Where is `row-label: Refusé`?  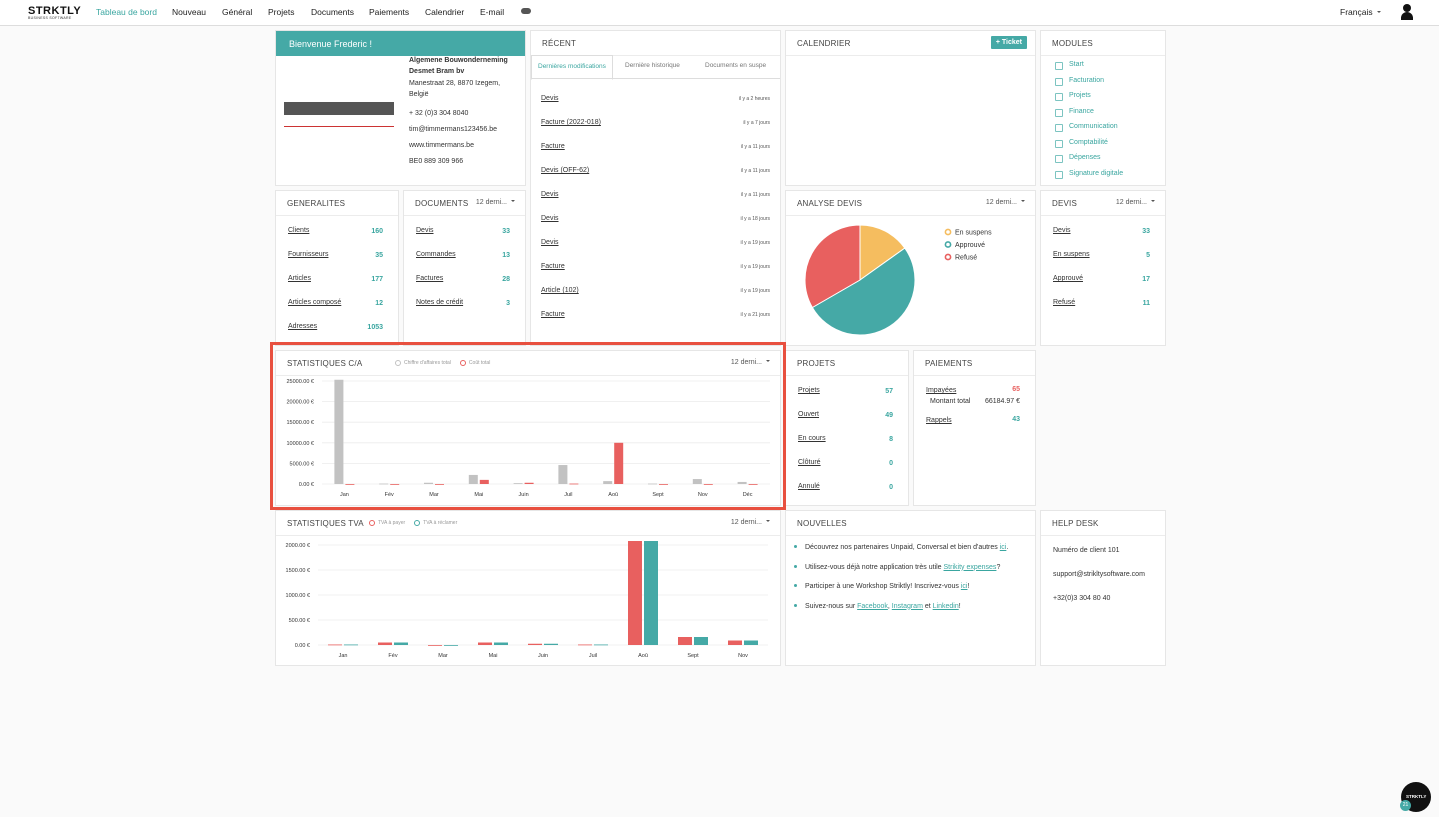 row-label: Refusé is located at coordinates (1064, 302).